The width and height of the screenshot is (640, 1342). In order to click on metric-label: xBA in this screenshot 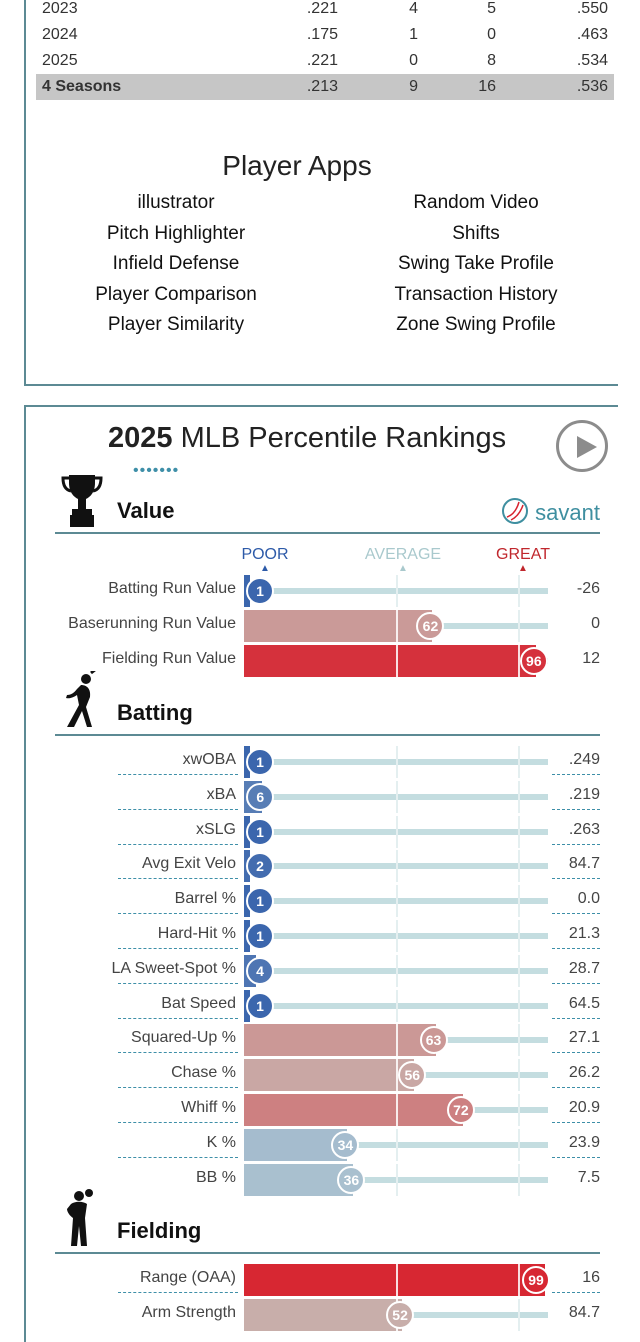, I will do `click(221, 794)`.